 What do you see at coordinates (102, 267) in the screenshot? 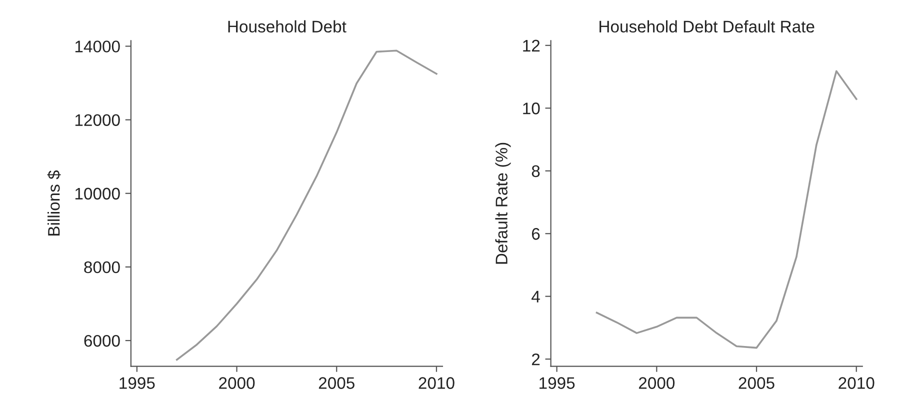
I see `y-tick-label: 8000` at bounding box center [102, 267].